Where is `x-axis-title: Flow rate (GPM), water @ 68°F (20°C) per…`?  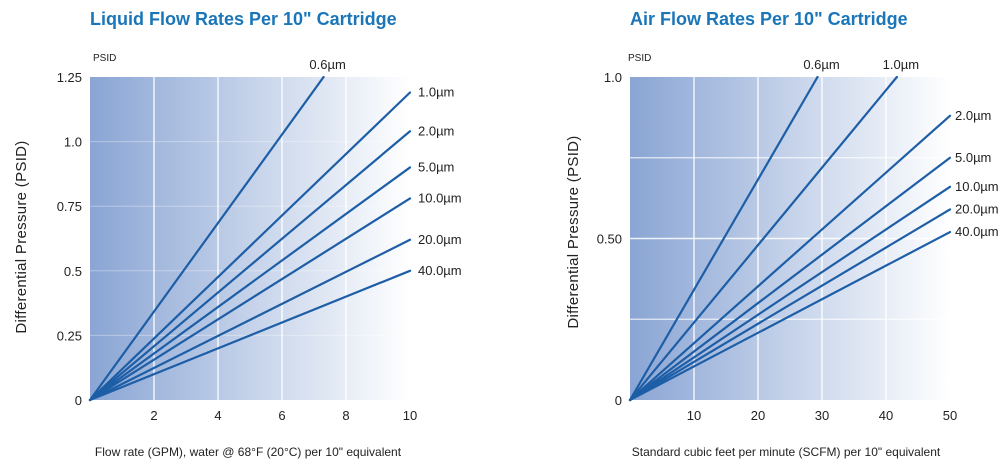 x-axis-title: Flow rate (GPM), water @ 68°F (20°C) per… is located at coordinates (248, 452).